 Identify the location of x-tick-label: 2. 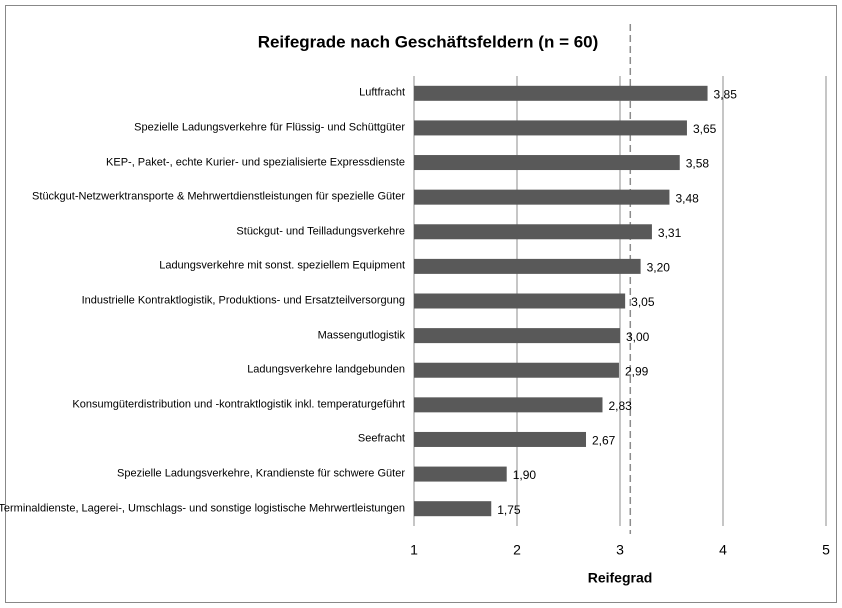
(517, 550).